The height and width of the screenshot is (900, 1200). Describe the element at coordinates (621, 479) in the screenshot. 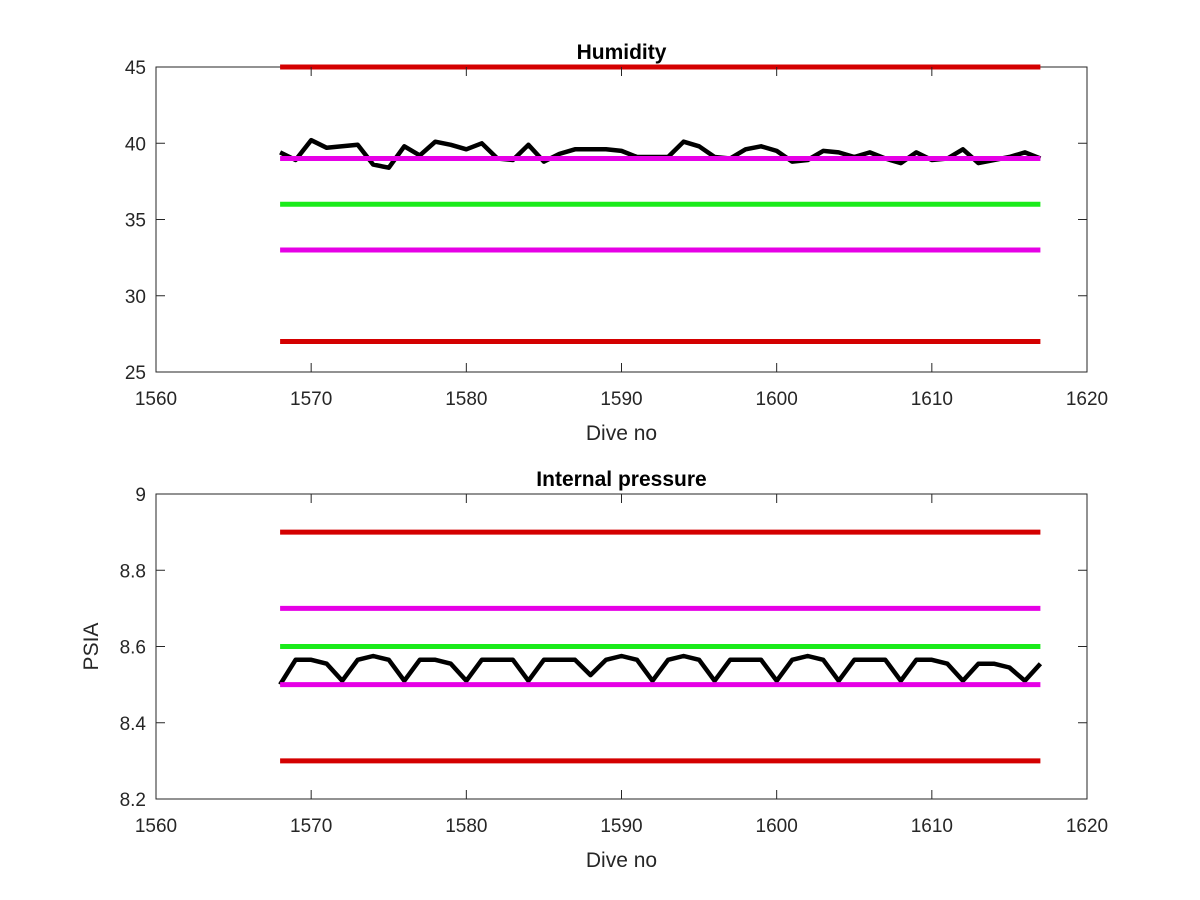

I see `internal-pressure-chart-title: Internal pressure` at that location.